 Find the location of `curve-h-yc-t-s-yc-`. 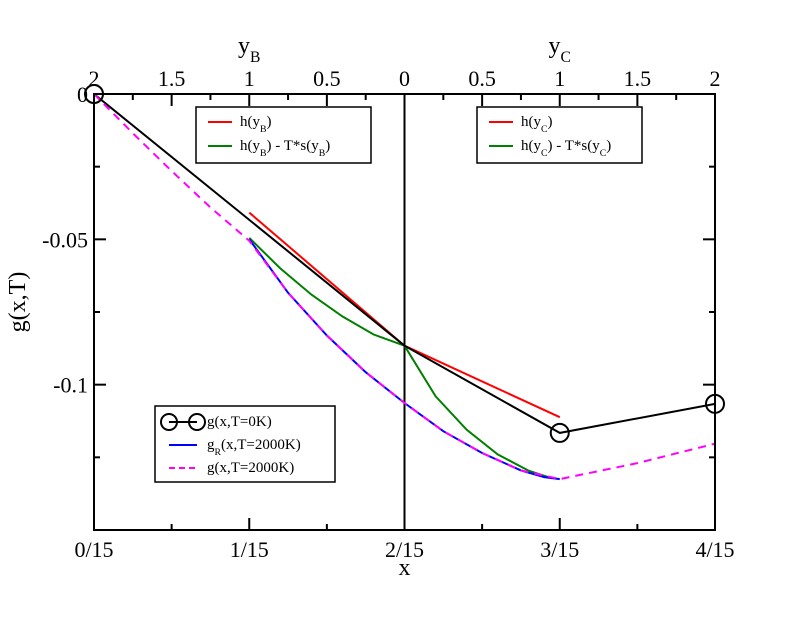

curve-h-yc-t-s-yc- is located at coordinates (478, 412).